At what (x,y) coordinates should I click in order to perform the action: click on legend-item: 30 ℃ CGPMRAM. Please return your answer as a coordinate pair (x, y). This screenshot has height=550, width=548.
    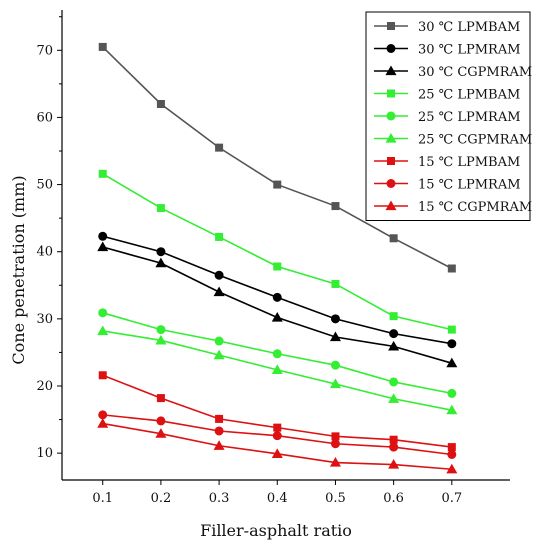
    Looking at the image, I should click on (453, 72).